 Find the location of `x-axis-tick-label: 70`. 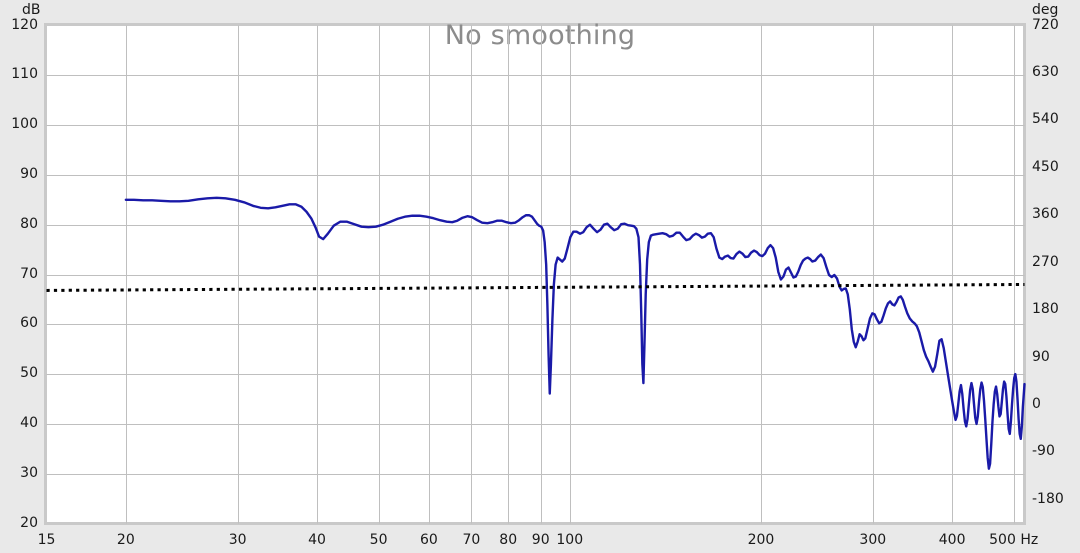

x-axis-tick-label: 70 is located at coordinates (471, 540).